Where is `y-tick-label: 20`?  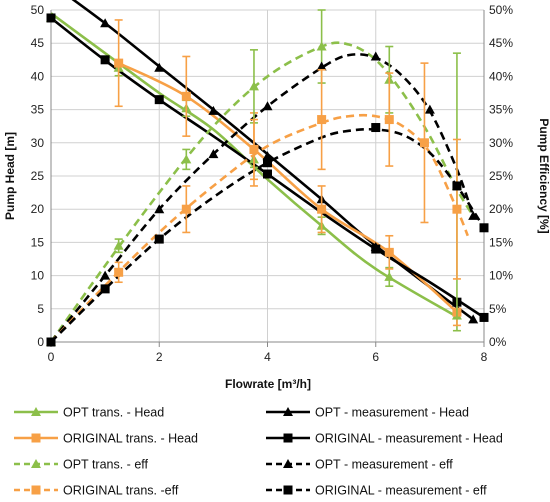
y-tick-label: 20 is located at coordinates (38, 209).